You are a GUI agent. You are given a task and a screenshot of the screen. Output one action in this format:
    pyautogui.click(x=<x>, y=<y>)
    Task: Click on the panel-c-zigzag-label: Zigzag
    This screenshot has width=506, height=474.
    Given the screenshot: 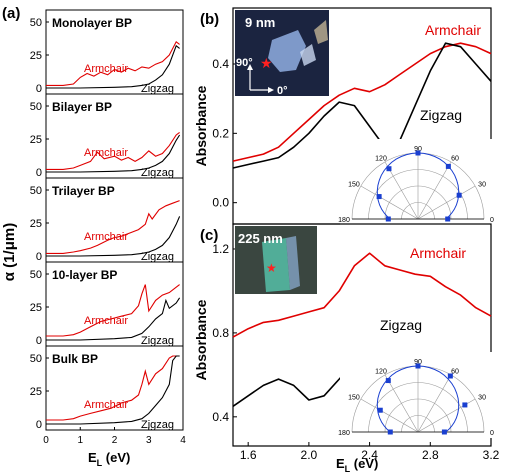 What is the action you would take?
    pyautogui.click(x=401, y=325)
    